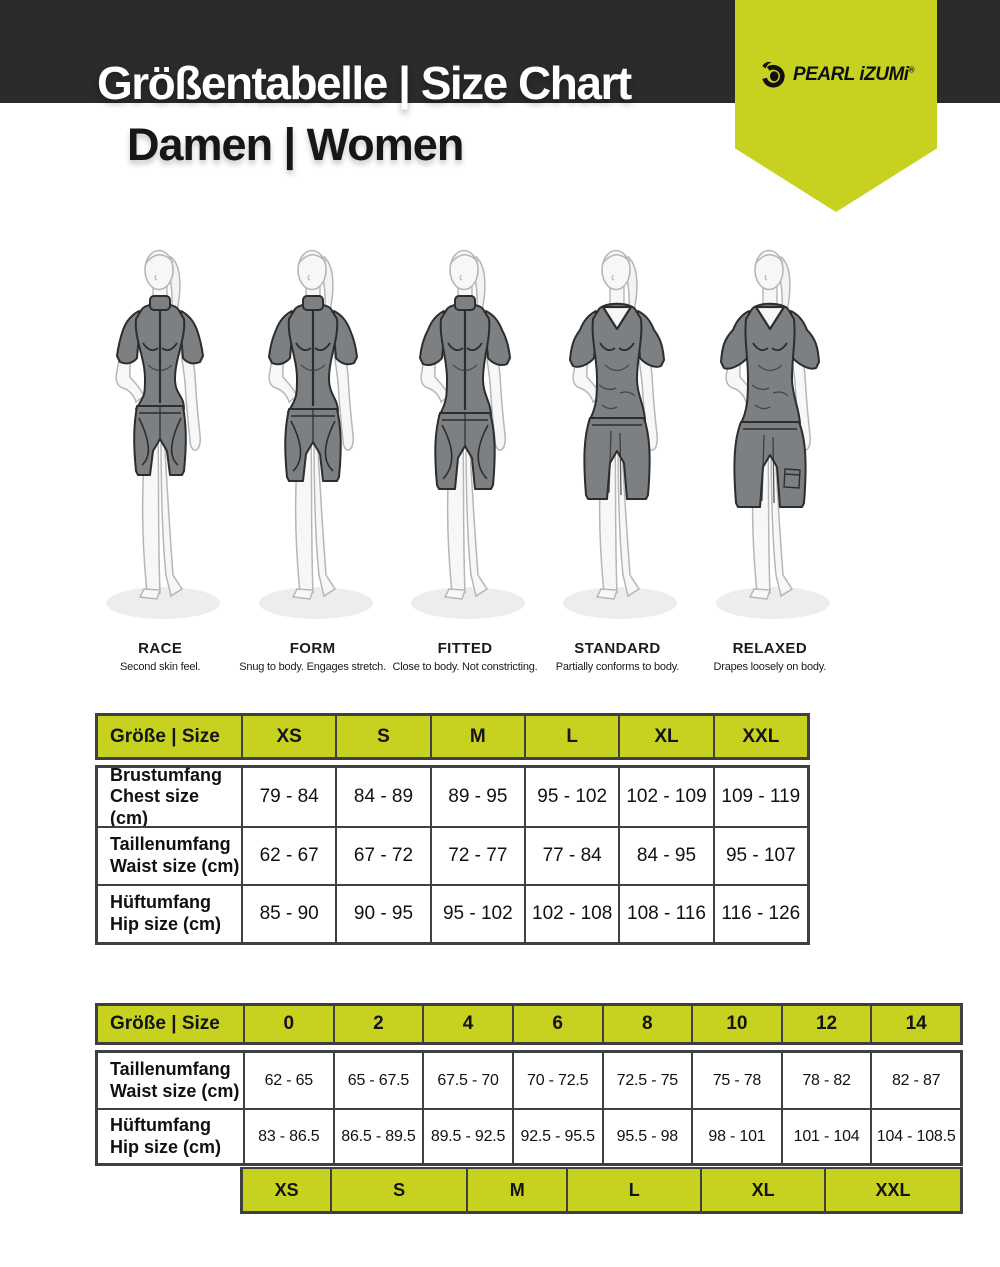 This screenshot has height=1267, width=1000. What do you see at coordinates (467, 1024) in the screenshot?
I see `col-header-4: 4` at bounding box center [467, 1024].